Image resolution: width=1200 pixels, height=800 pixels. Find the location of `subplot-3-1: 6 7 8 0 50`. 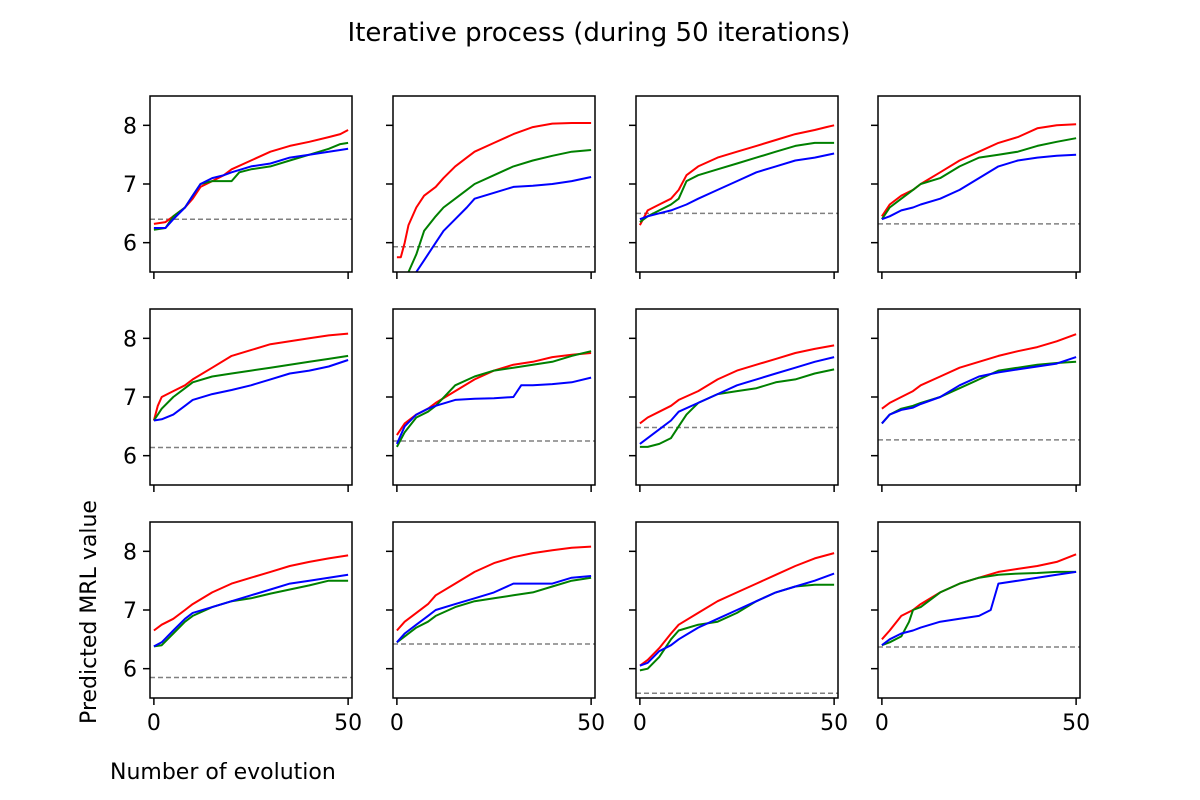

subplot-3-1: 6 7 8 0 50 is located at coordinates (242, 628).